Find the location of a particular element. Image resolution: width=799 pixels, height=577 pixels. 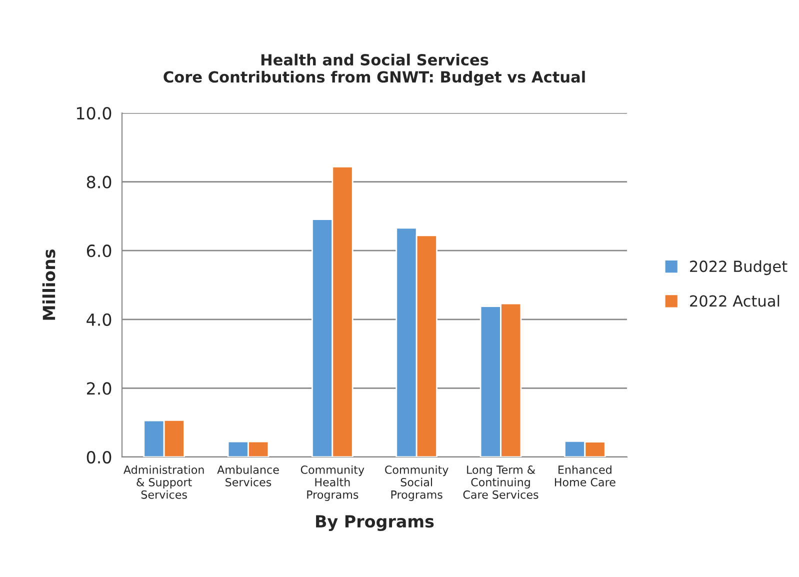

legend-label: 2022 Actual is located at coordinates (735, 300).